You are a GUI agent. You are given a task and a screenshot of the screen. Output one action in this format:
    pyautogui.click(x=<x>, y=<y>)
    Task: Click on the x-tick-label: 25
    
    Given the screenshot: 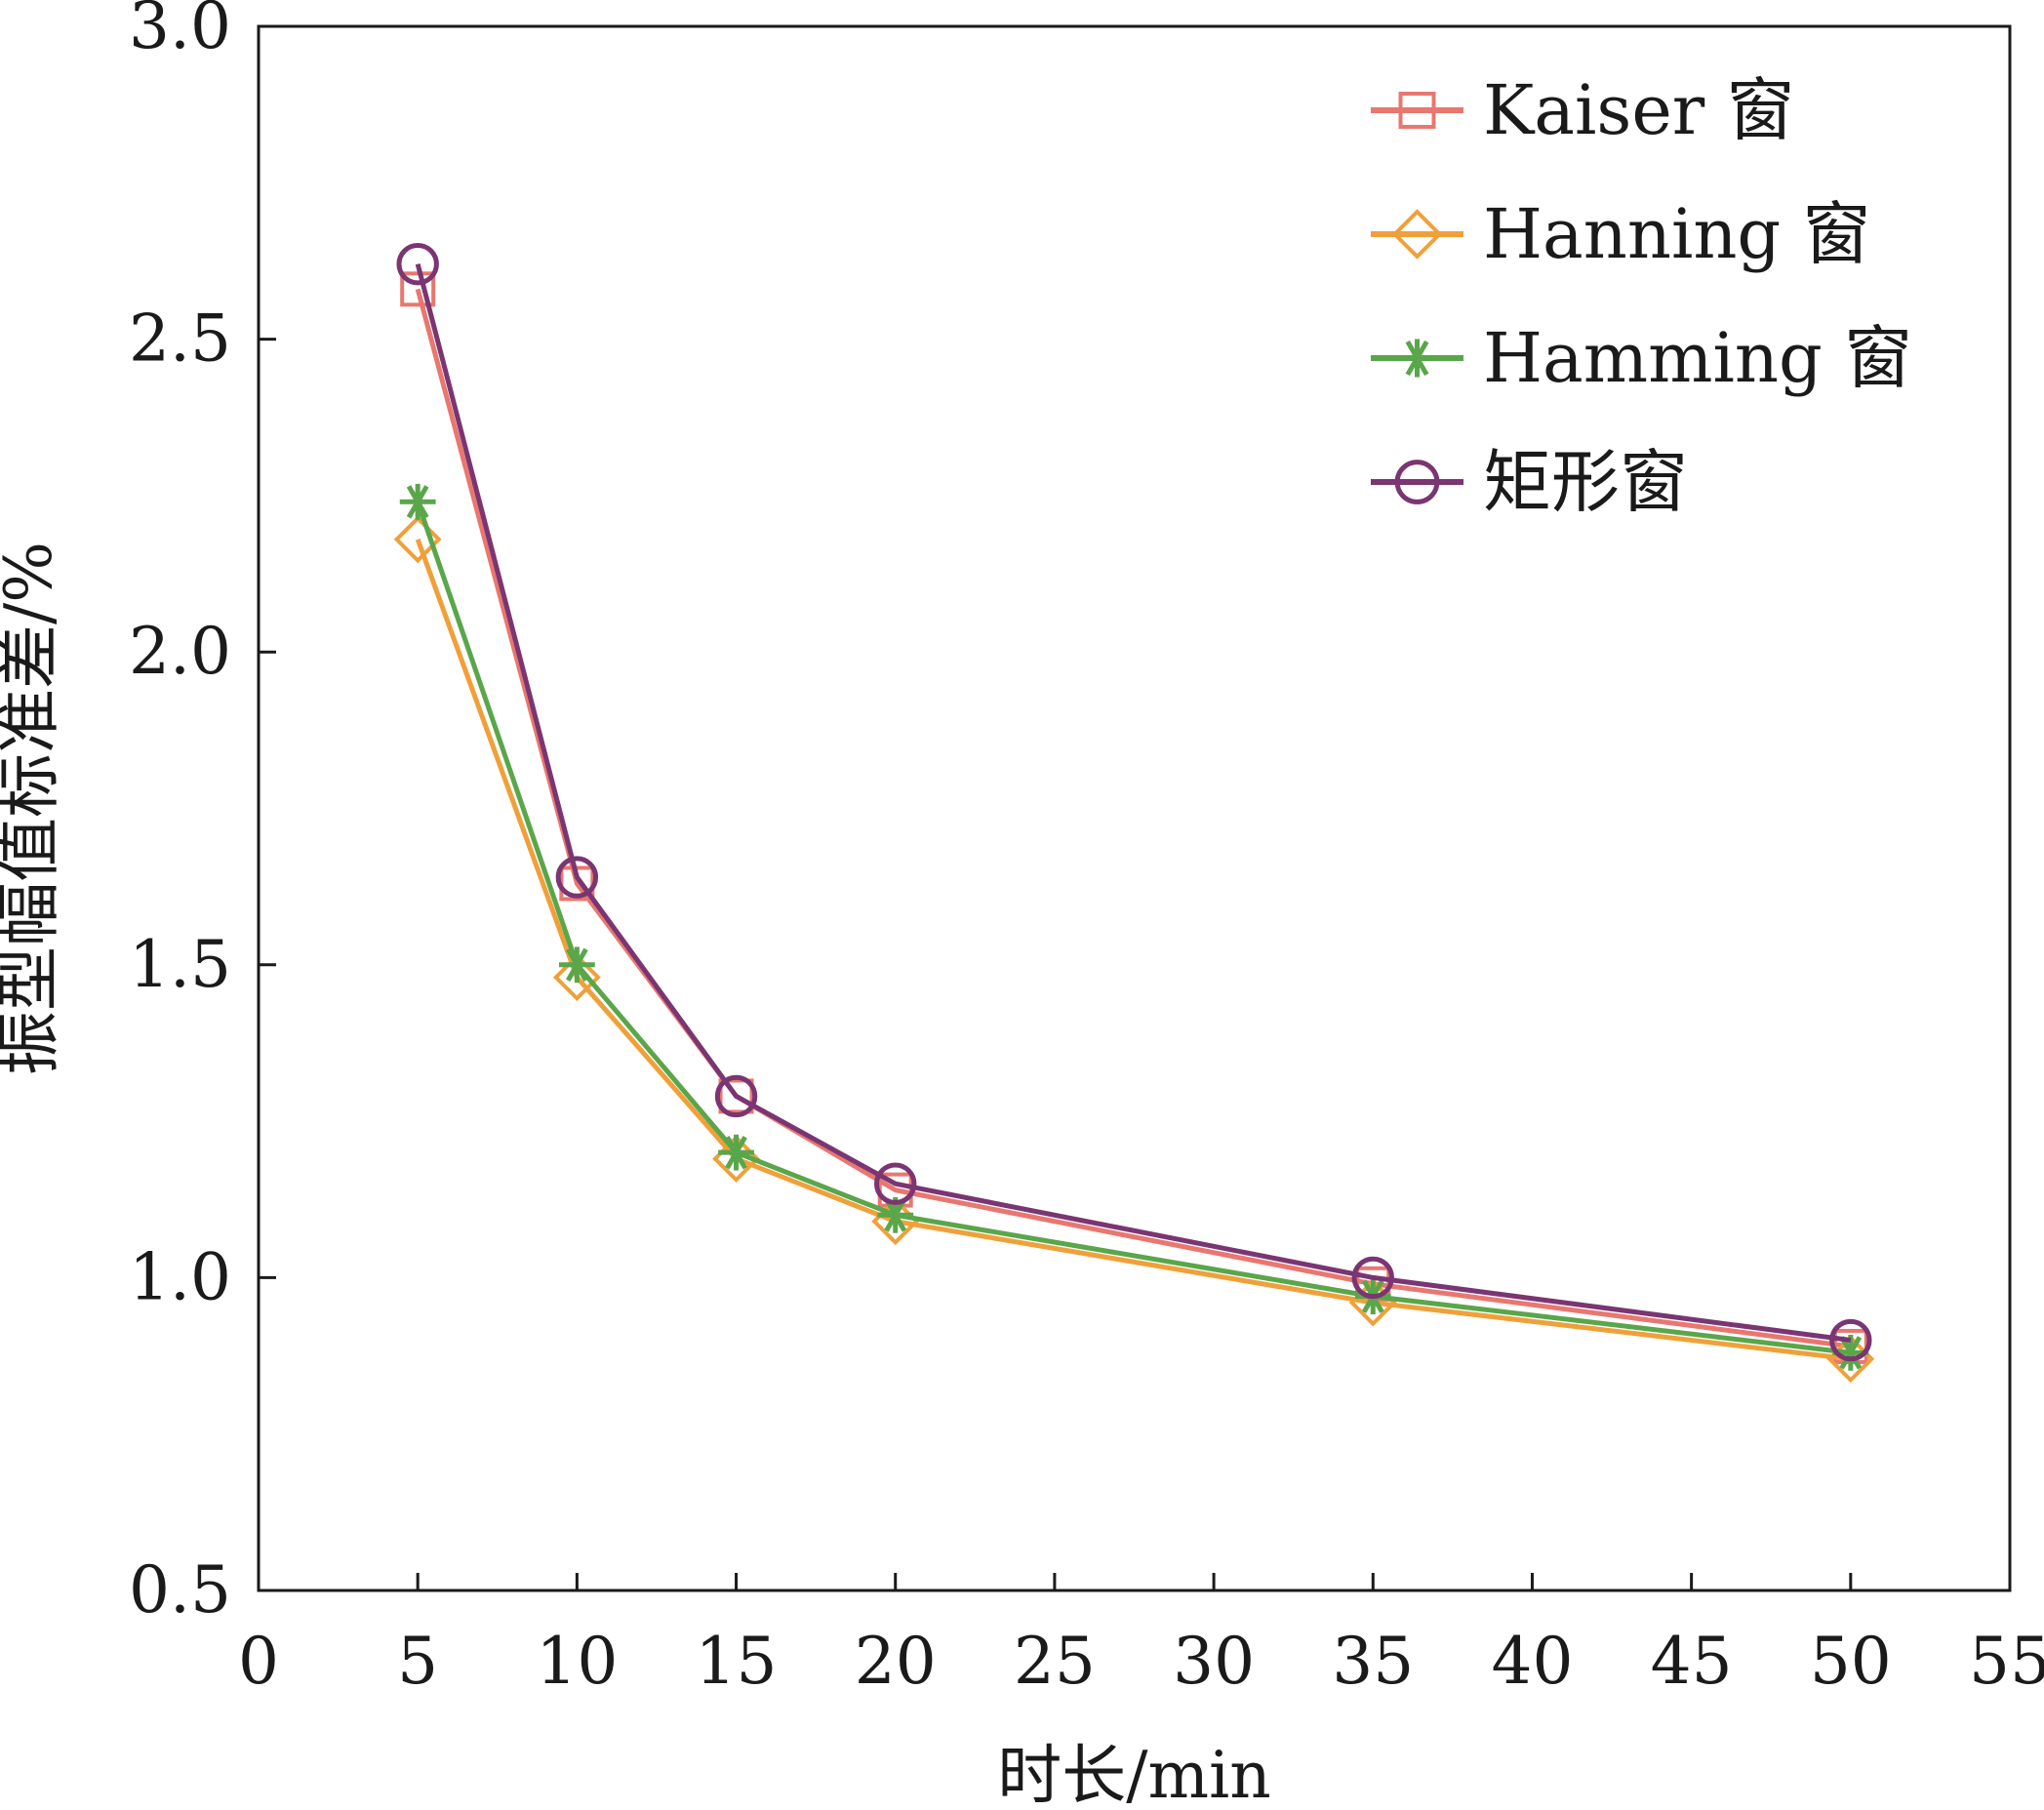 What is the action you would take?
    pyautogui.click(x=1055, y=1662)
    